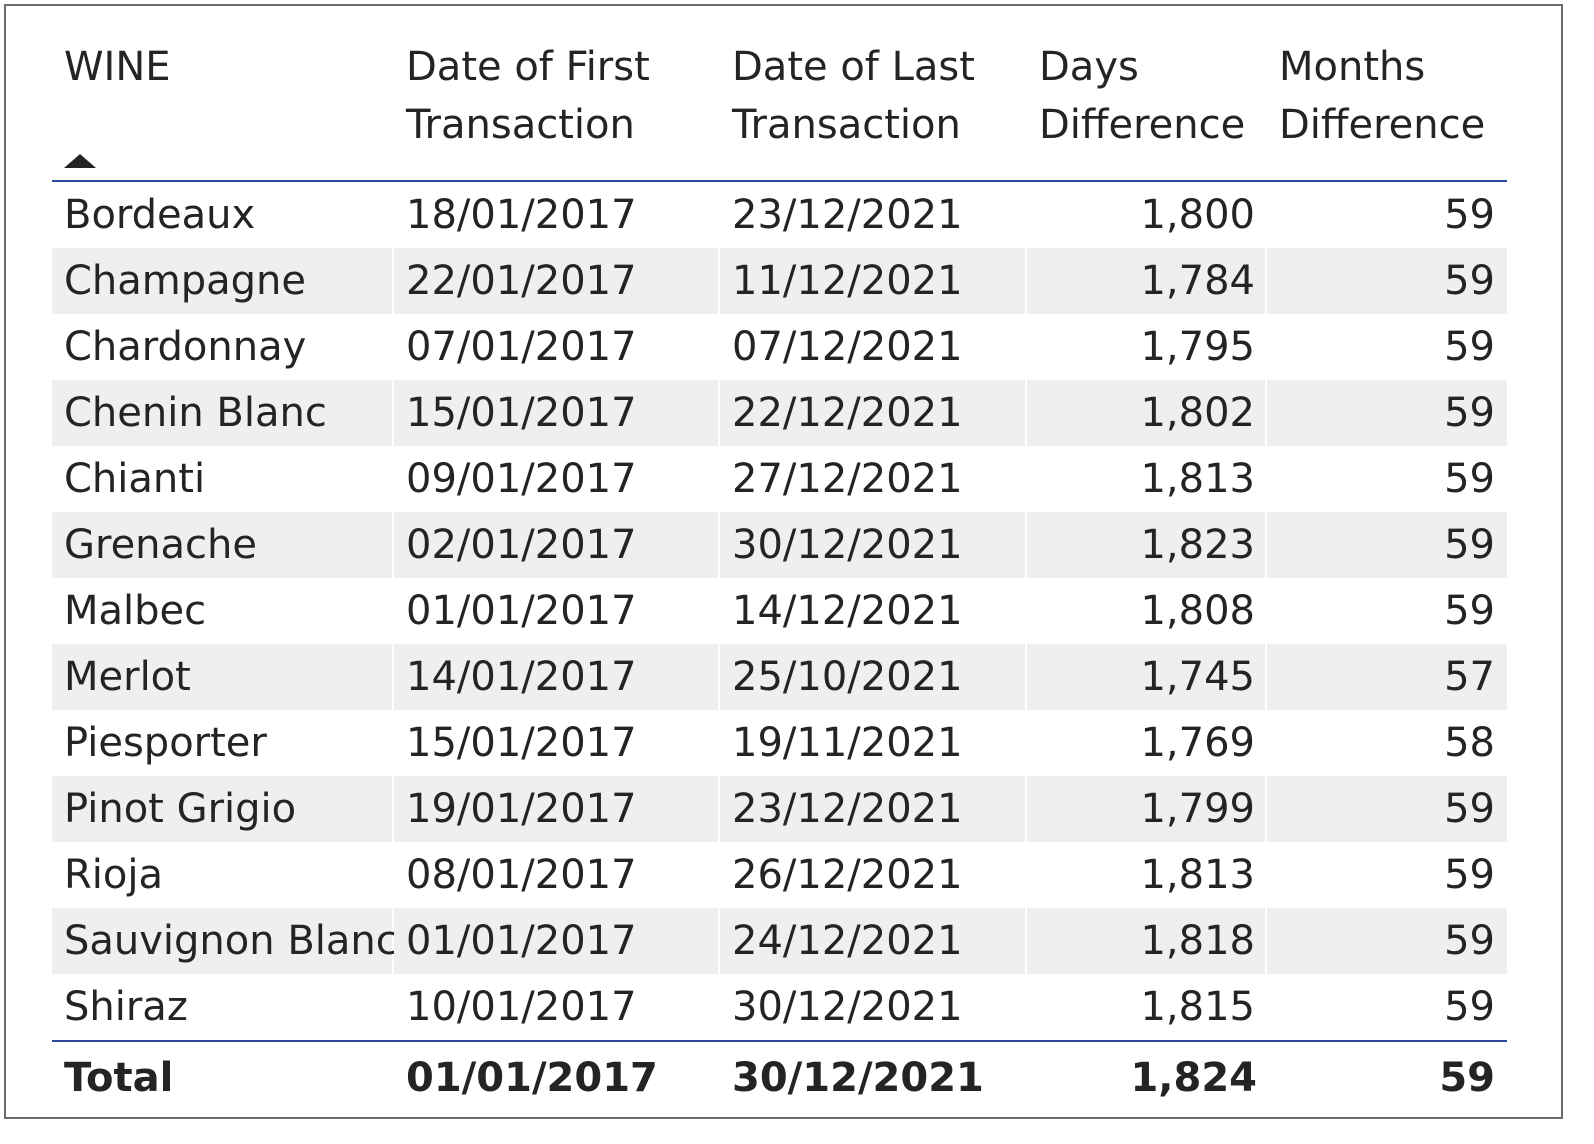 The width and height of the screenshot is (1594, 1144). What do you see at coordinates (557, 281) in the screenshot?
I see `cell-first-transaction: 22/01/2017` at bounding box center [557, 281].